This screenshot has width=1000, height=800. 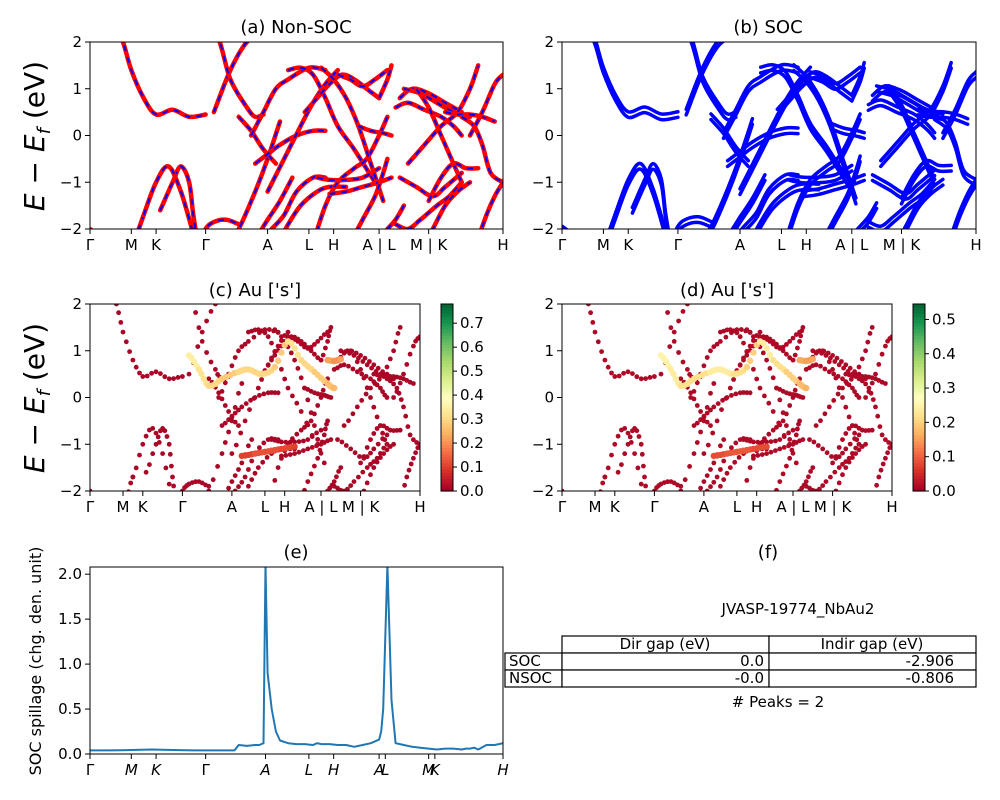 I want to click on band-6-soc-up, so click(x=702, y=77).